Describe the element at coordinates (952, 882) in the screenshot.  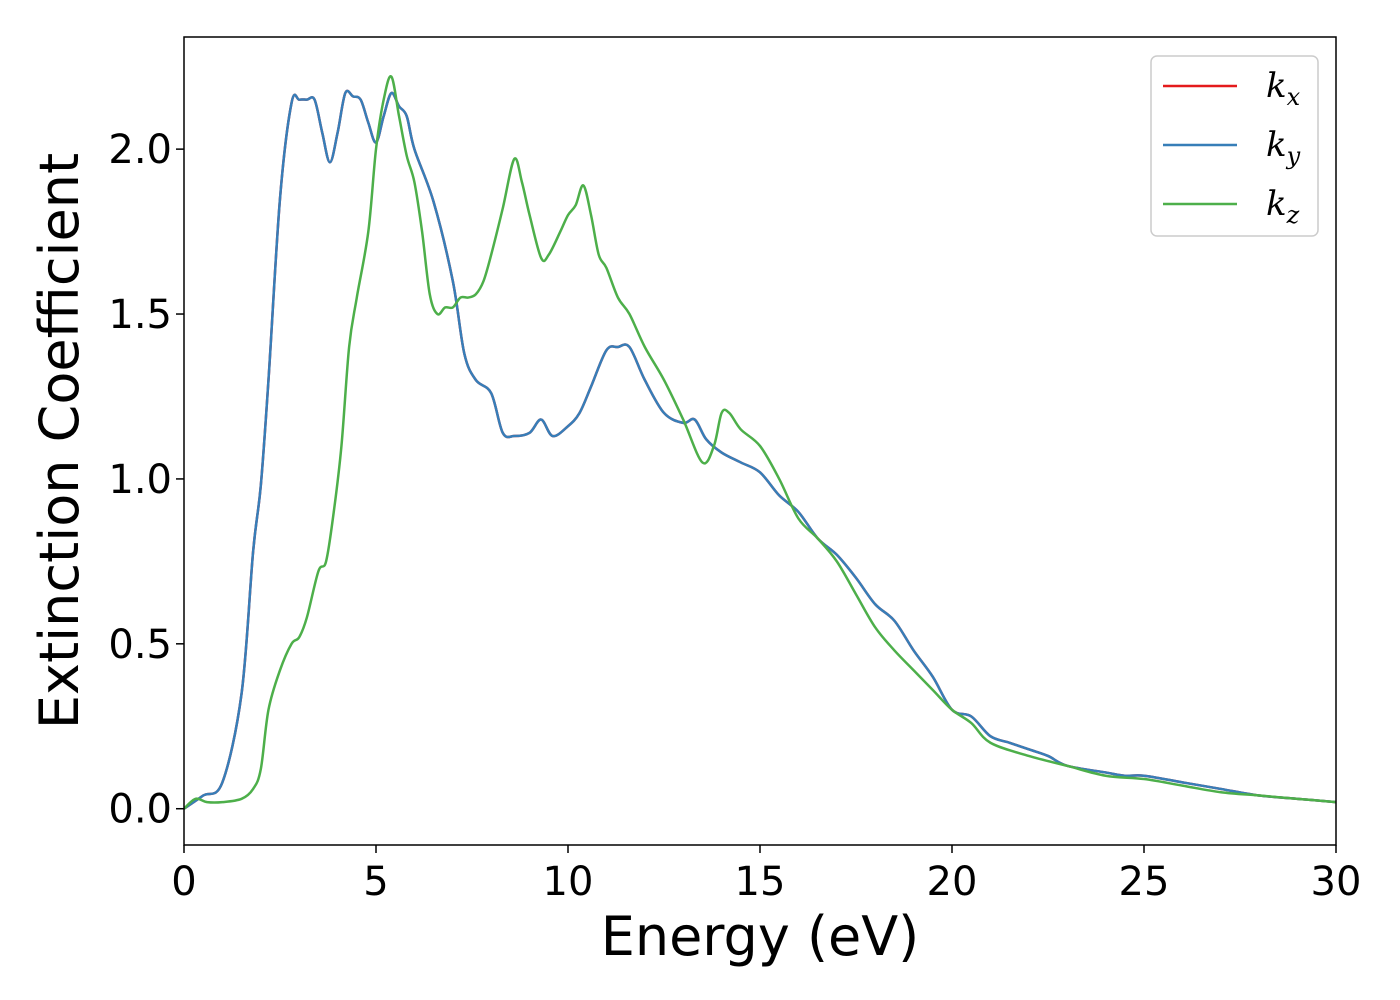
I see `x-tick-label: 20` at that location.